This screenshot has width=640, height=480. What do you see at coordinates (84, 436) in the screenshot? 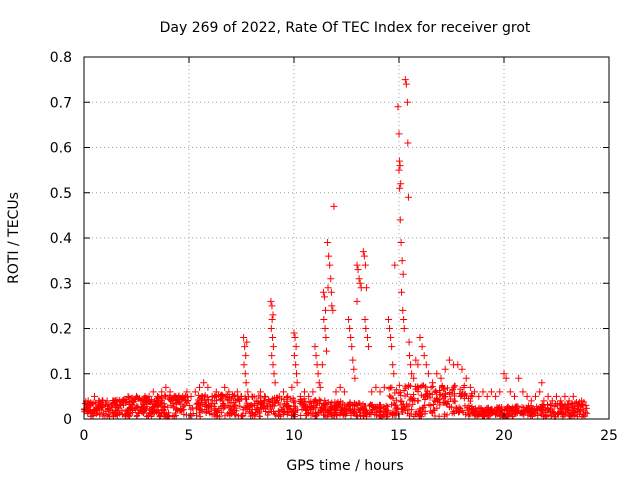
I see `x-tick-label: 0` at bounding box center [84, 436].